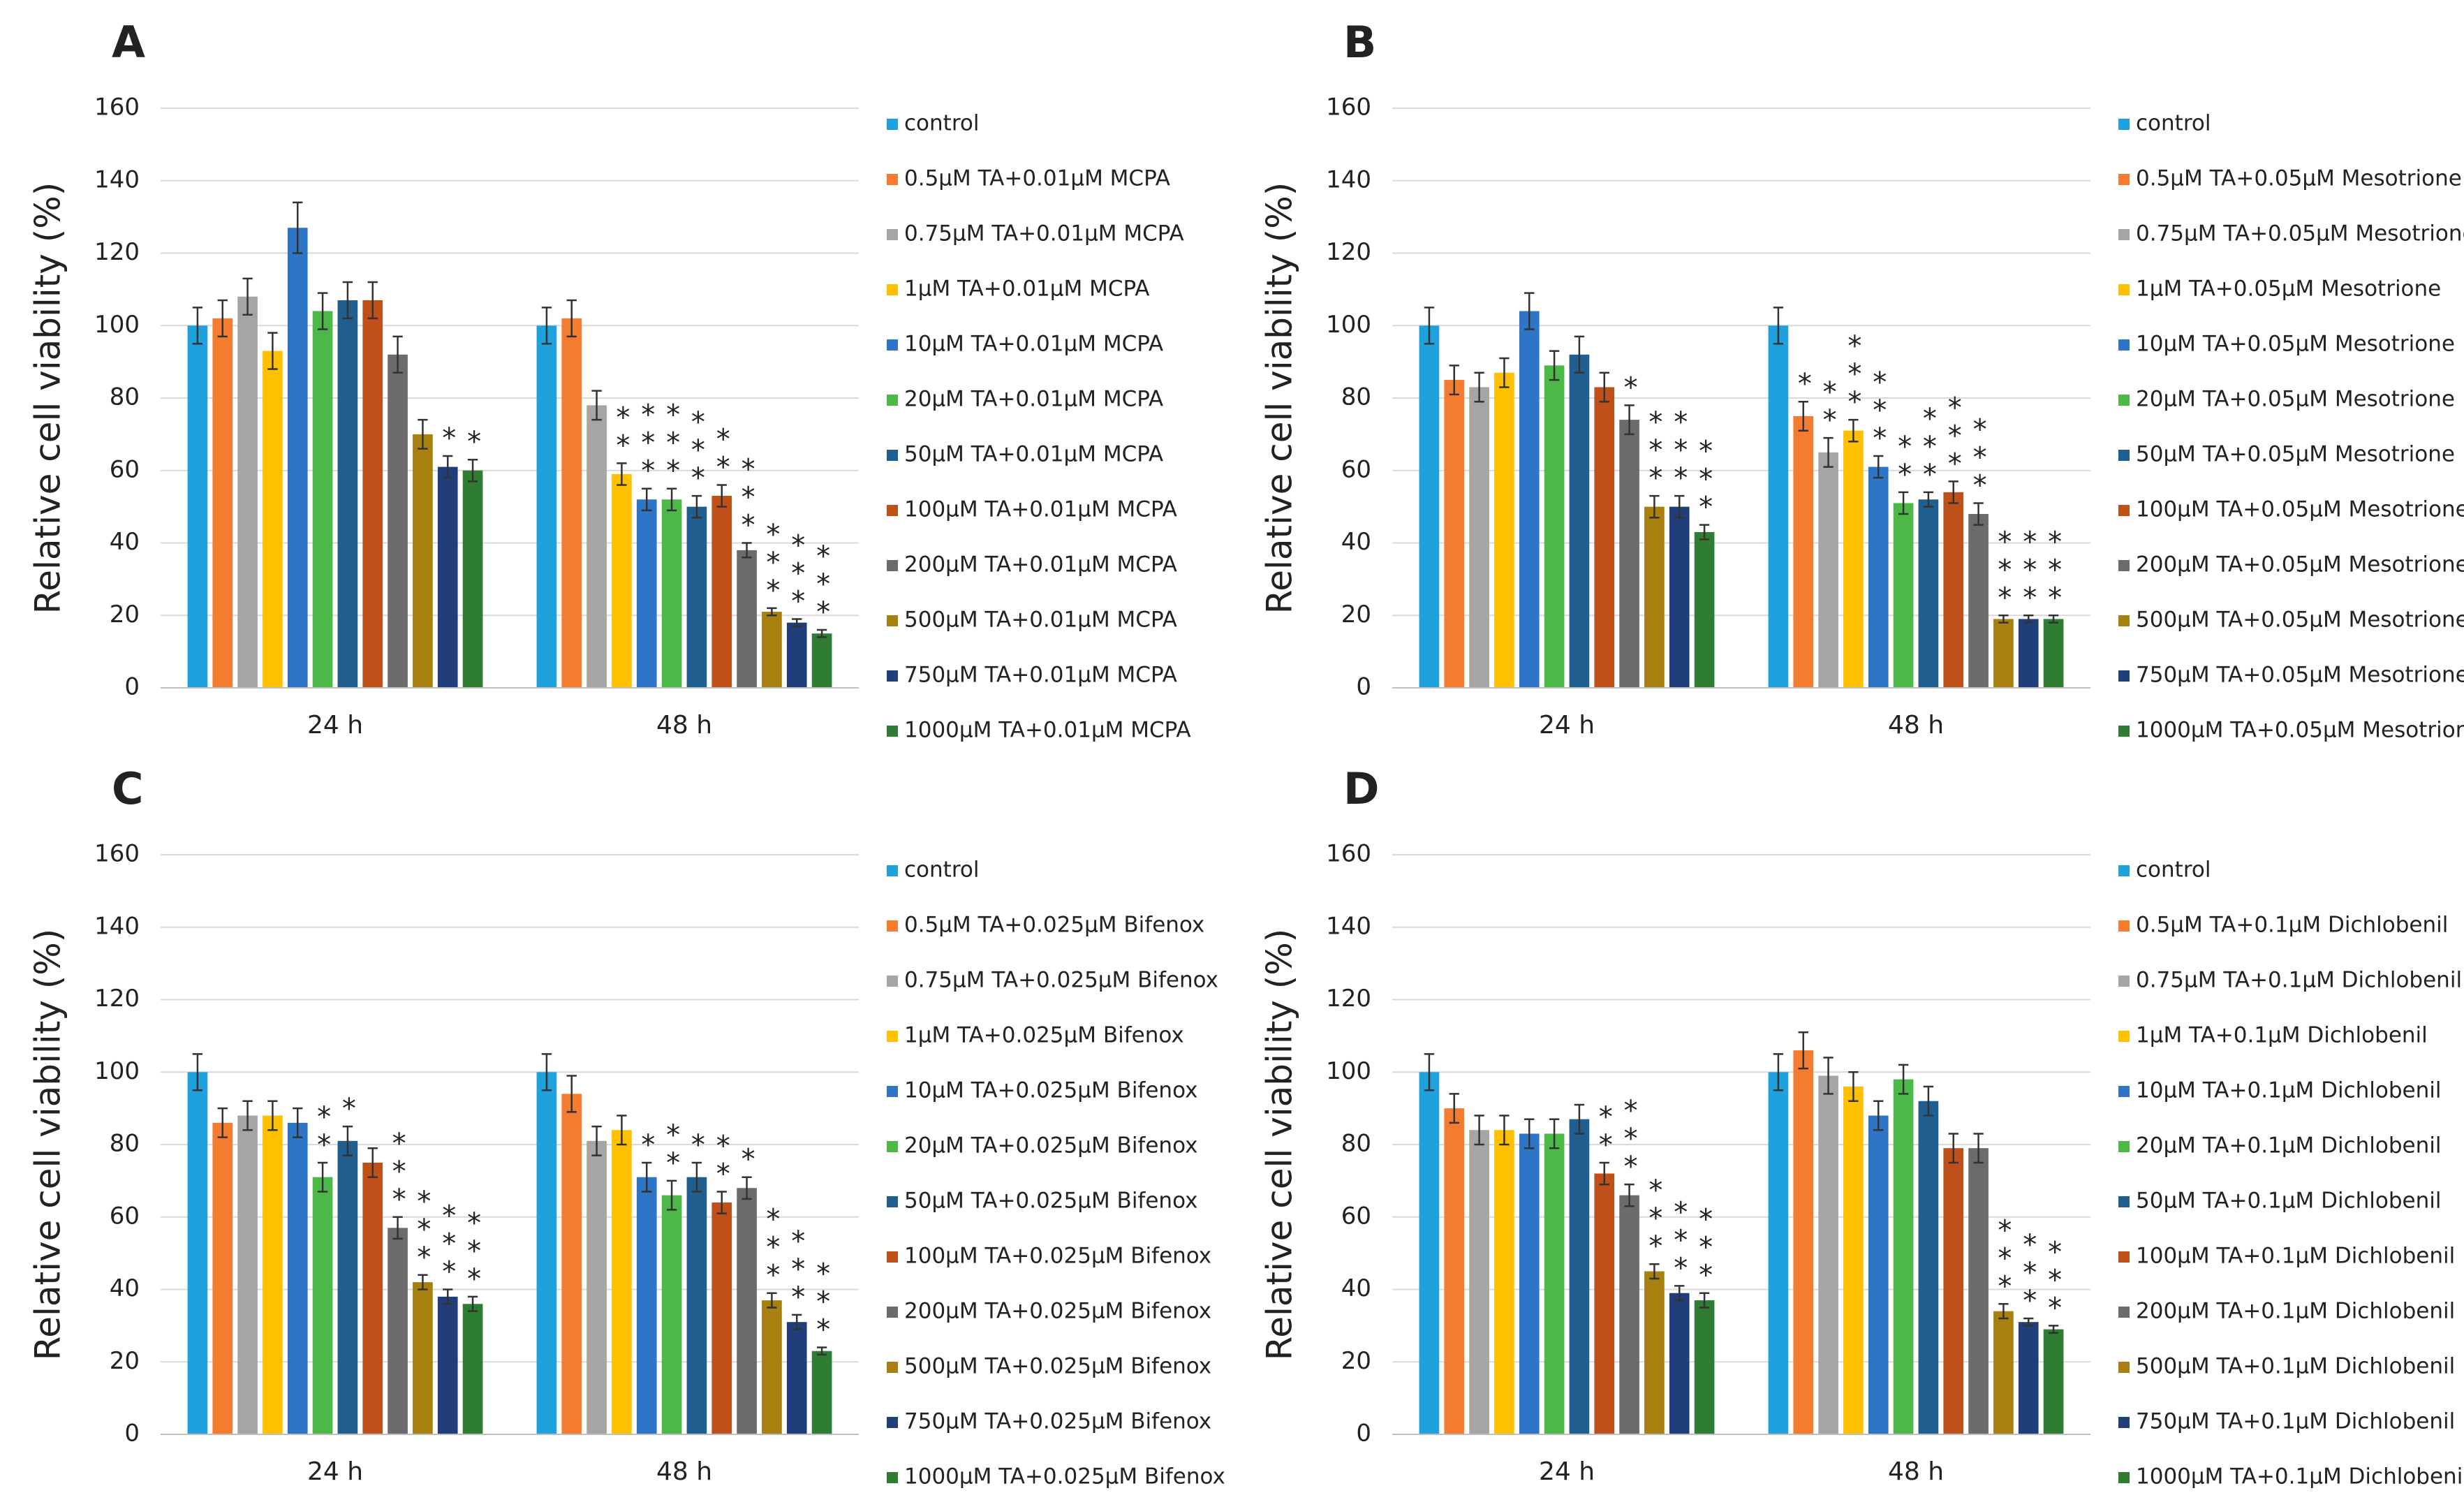 This screenshot has height=1493, width=2464. Describe the element at coordinates (1363, 1434) in the screenshot. I see `y-tick-label: 0` at that location.